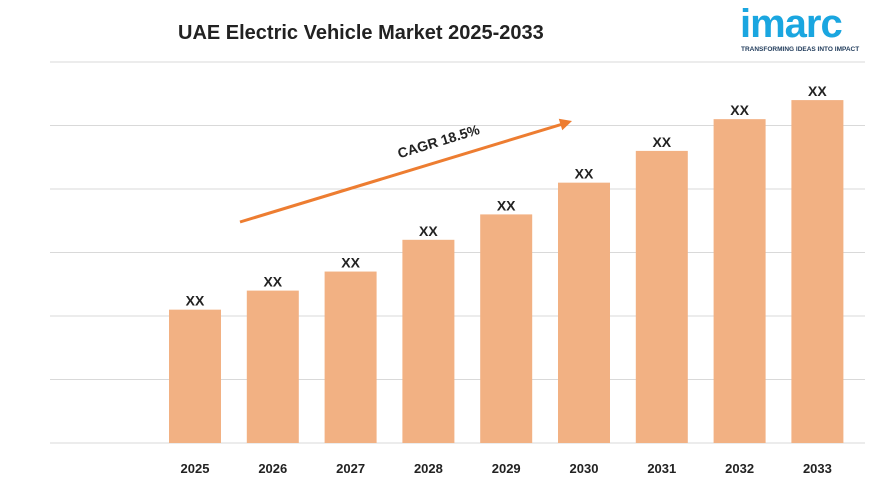  What do you see at coordinates (350, 357) in the screenshot?
I see `bar-2027` at bounding box center [350, 357].